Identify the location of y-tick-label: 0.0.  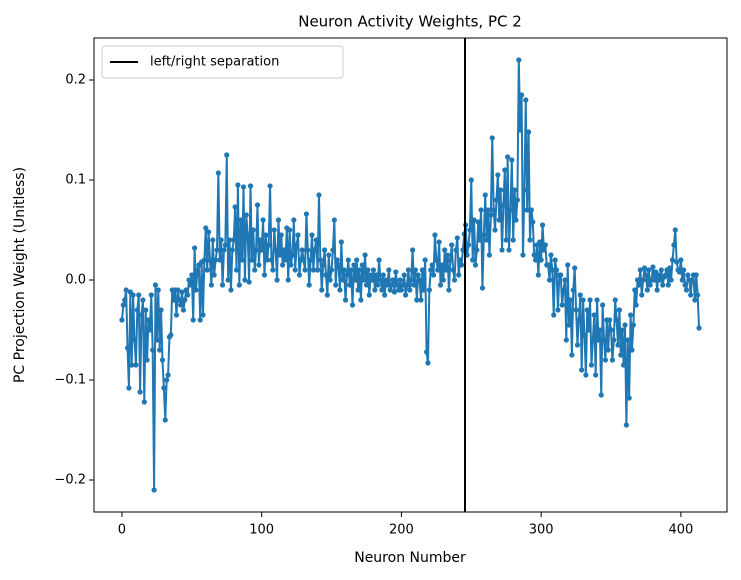
(75, 280).